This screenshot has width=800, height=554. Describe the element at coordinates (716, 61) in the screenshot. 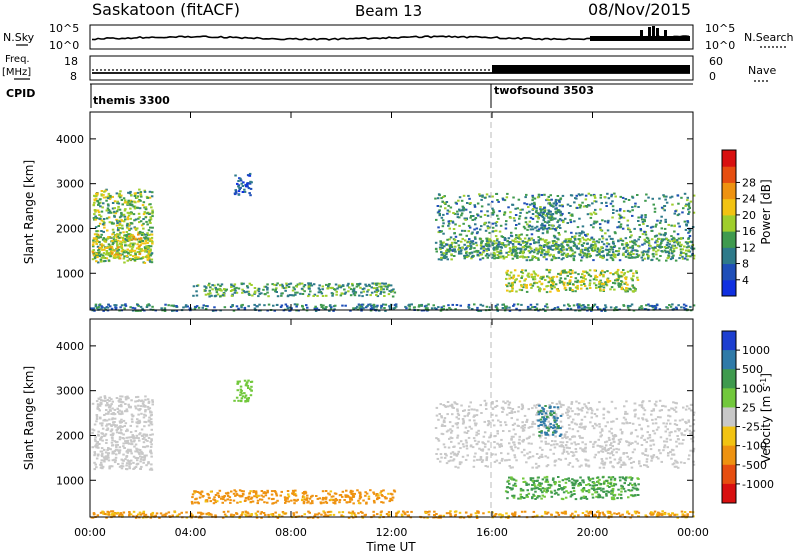

I see `nave-hi: 60` at that location.